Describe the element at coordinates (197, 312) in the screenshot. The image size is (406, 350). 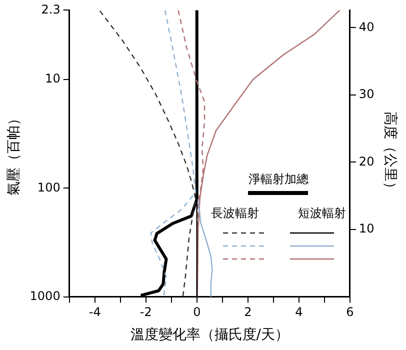
I see `x-tick-label: 0` at that location.